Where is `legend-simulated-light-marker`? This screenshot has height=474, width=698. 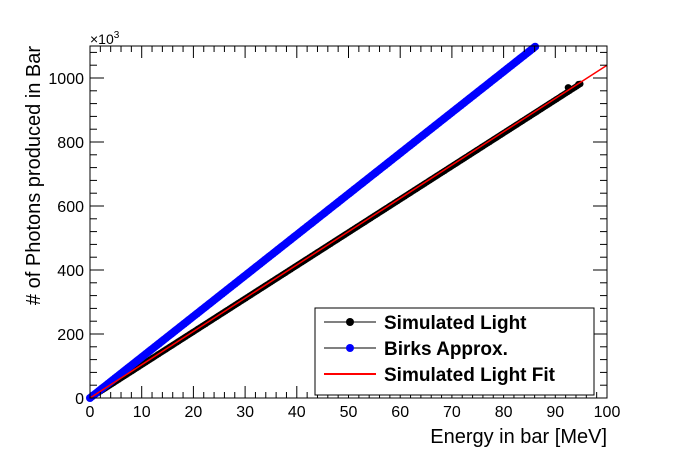 legend-simulated-light-marker is located at coordinates (350, 322).